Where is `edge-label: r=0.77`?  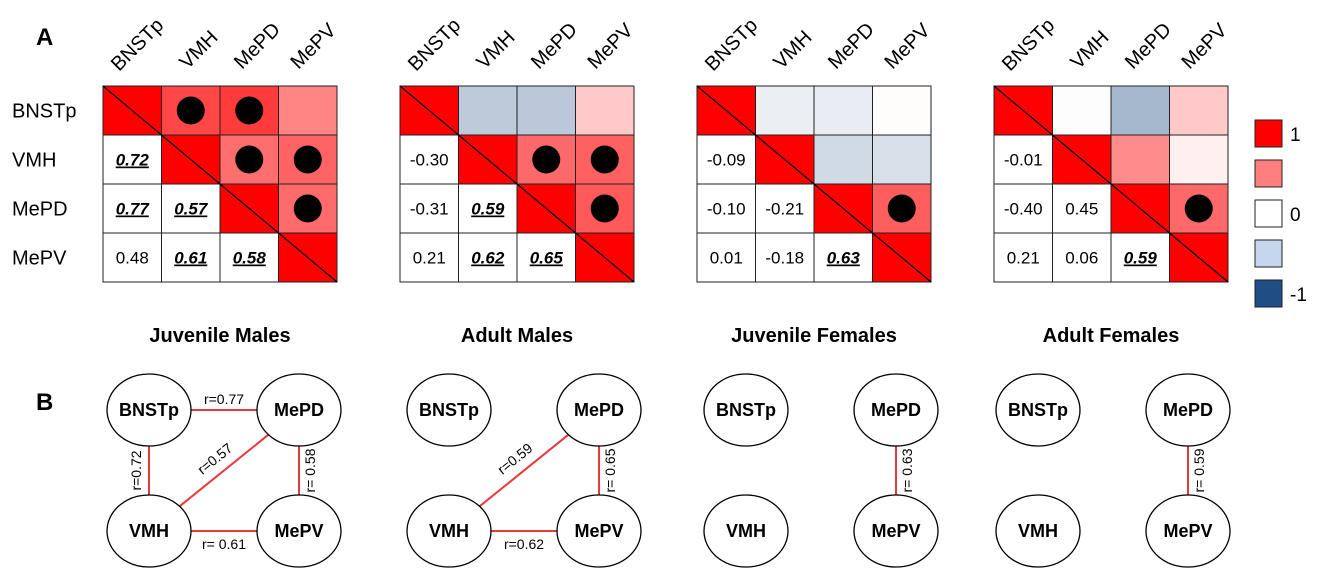 edge-label: r=0.77 is located at coordinates (224, 399).